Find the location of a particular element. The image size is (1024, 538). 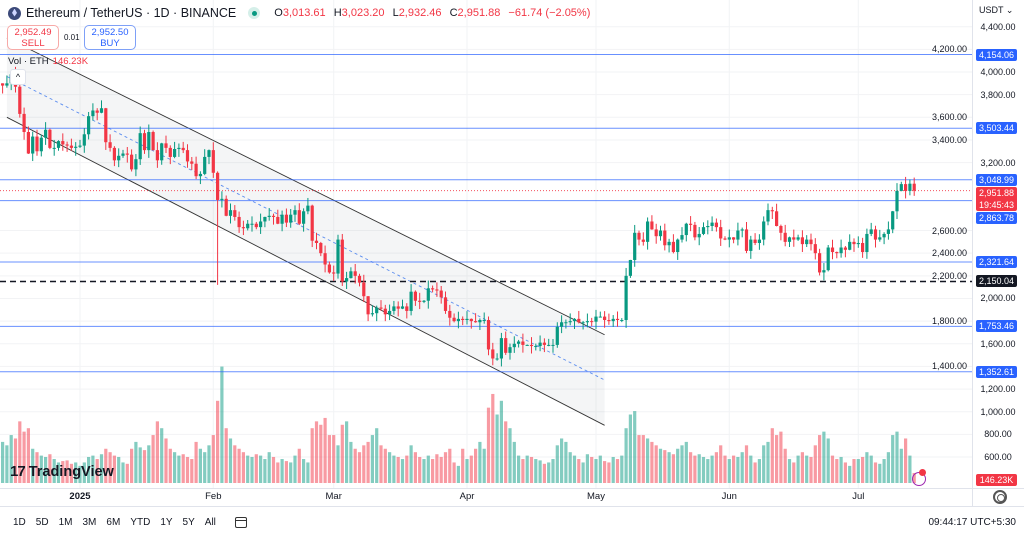

price-tick-label: 3,400.00 is located at coordinates (949, 139).